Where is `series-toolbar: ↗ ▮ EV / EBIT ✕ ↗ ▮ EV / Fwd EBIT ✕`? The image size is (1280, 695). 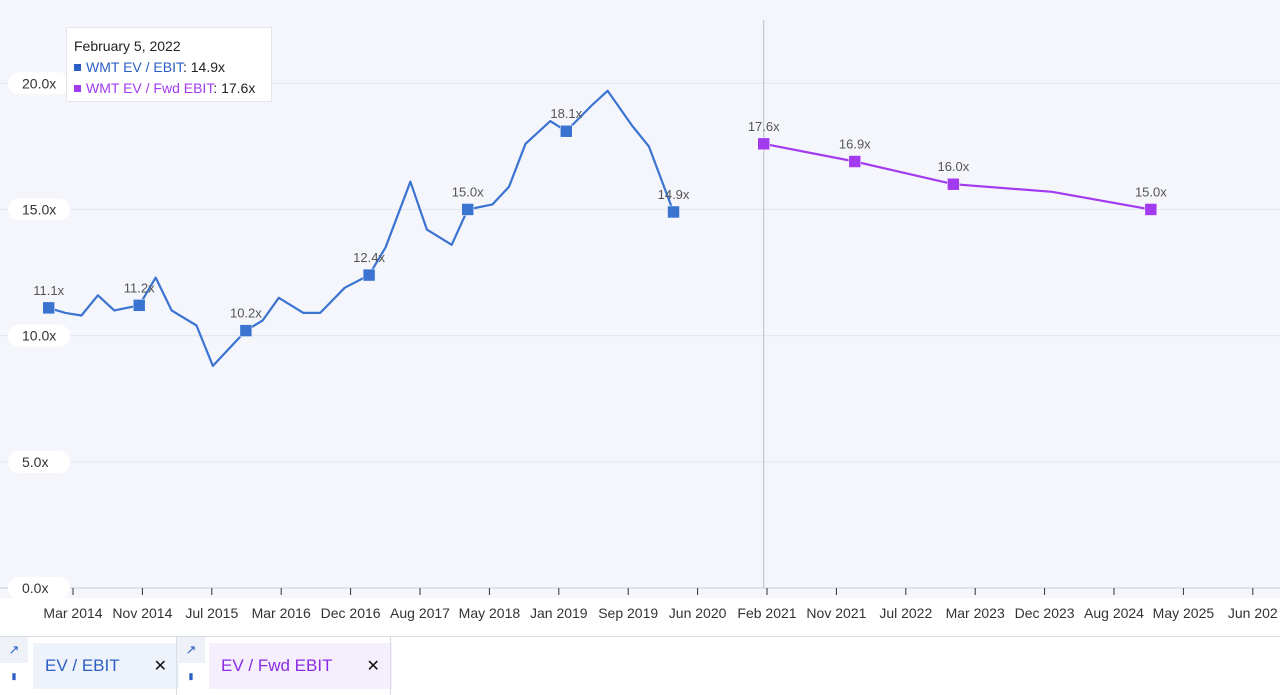 series-toolbar: ↗ ▮ EV / EBIT ✕ ↗ ▮ EV / Fwd EBIT ✕ is located at coordinates (640, 665).